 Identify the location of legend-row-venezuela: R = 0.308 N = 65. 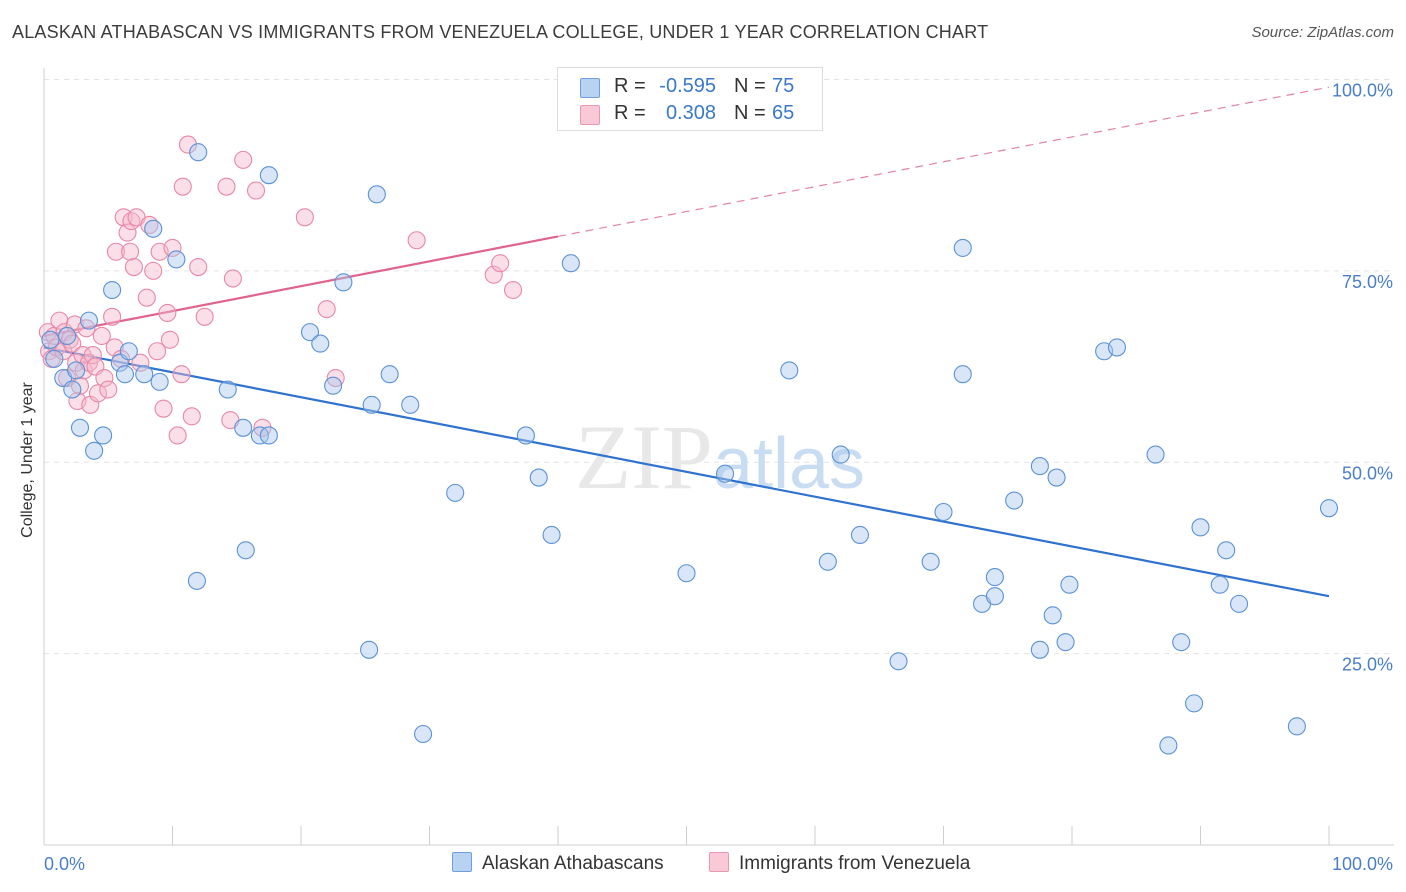
(690, 115).